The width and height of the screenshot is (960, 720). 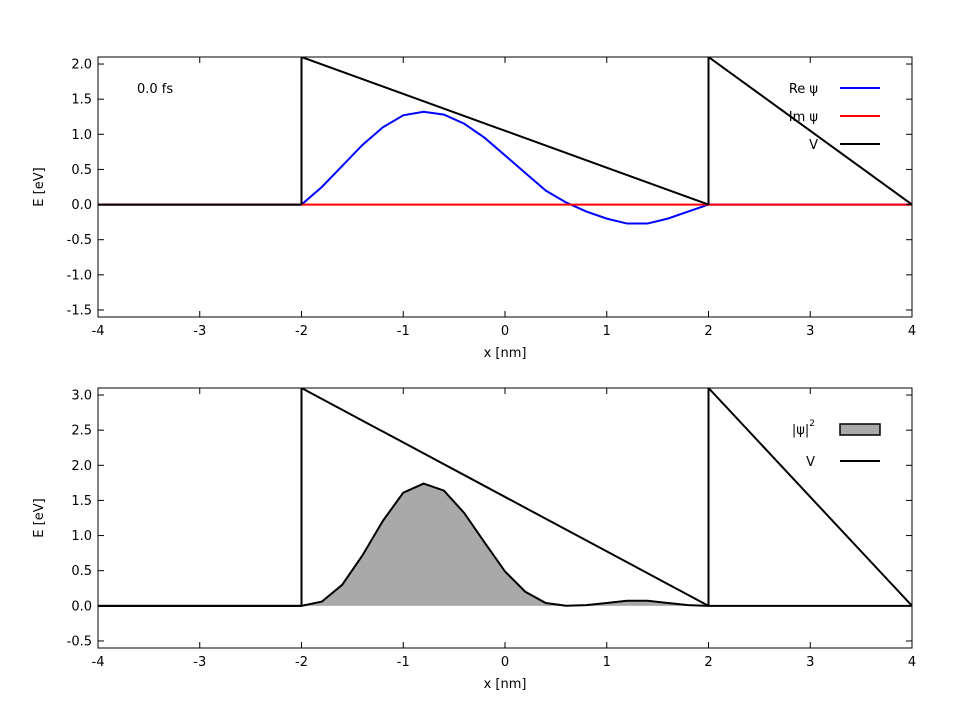 What do you see at coordinates (81, 396) in the screenshot?
I see `y-tick-label: 3.0` at bounding box center [81, 396].